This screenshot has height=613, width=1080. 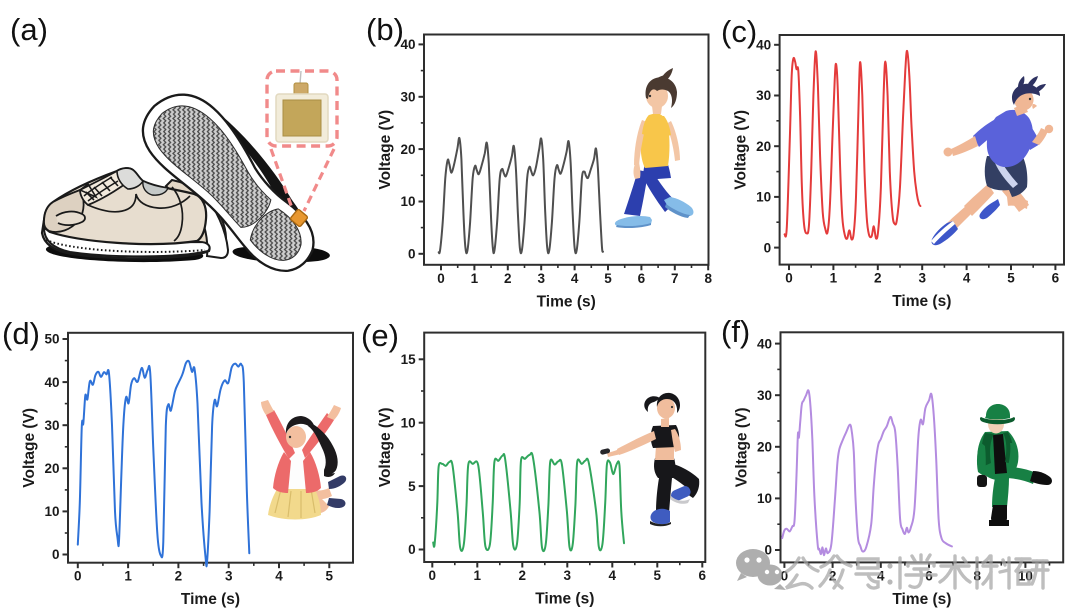 What do you see at coordinates (29, 29) in the screenshot?
I see `svg-text: (a)` at bounding box center [29, 29].